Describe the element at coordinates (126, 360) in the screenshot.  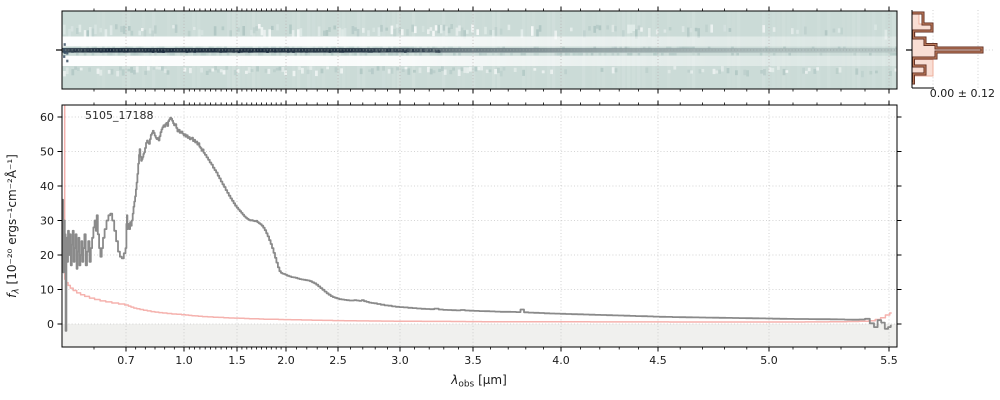
I see `x-tick-label: 0.7` at that location.